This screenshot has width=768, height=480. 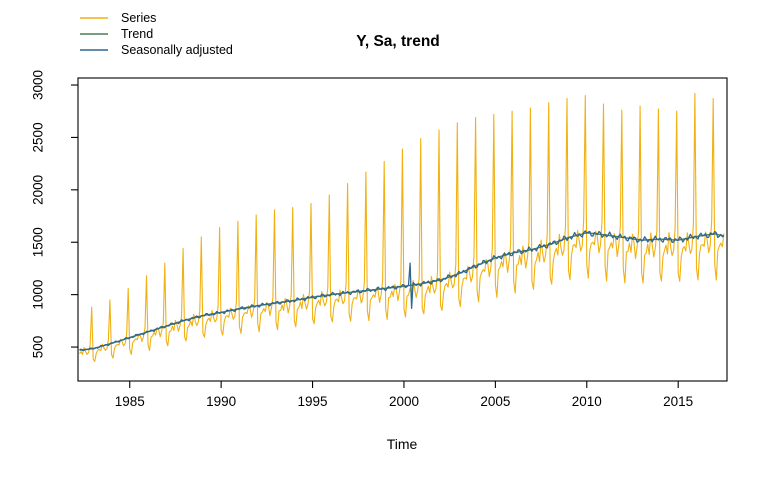 What do you see at coordinates (130, 401) in the screenshot?
I see `x-axis-tick-label: 1985` at bounding box center [130, 401].